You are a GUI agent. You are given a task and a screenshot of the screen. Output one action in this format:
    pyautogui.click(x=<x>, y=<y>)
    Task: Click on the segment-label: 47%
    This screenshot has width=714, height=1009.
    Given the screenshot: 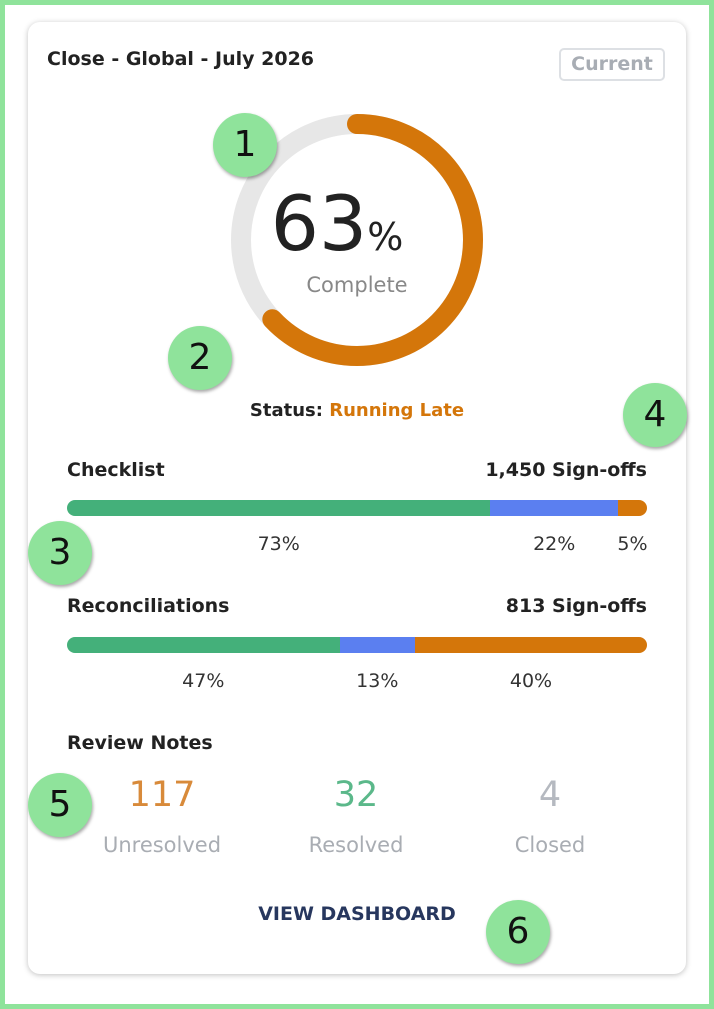 What is the action you would take?
    pyautogui.click(x=203, y=681)
    